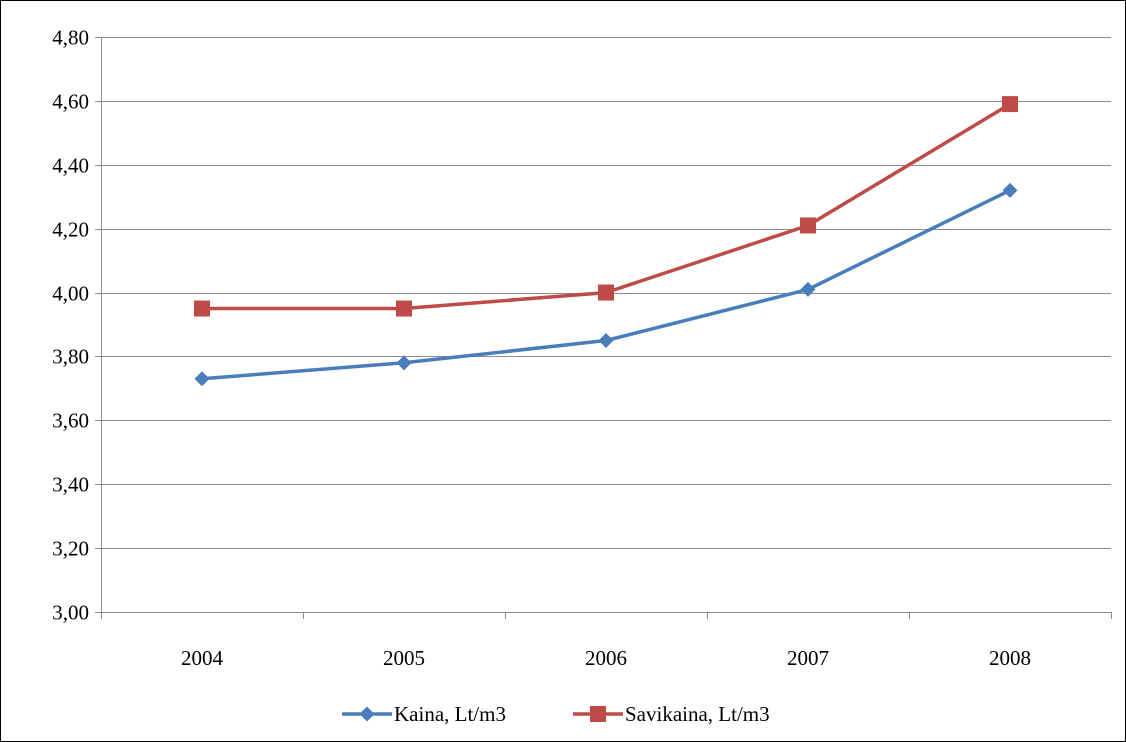 The height and width of the screenshot is (742, 1126). I want to click on y-tick-label: 3,00, so click(70, 613).